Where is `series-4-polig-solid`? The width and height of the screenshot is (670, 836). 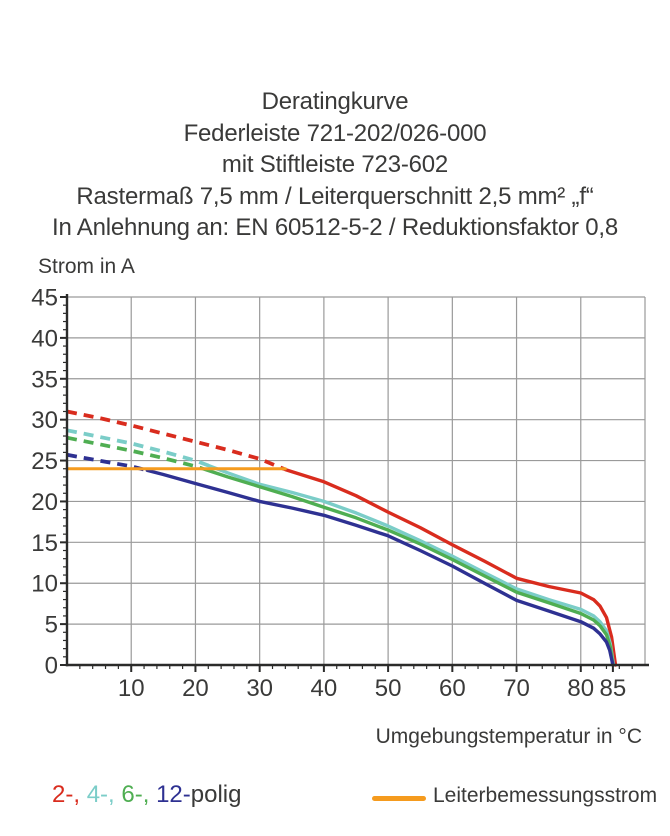 series-4-polig-solid is located at coordinates (411, 565).